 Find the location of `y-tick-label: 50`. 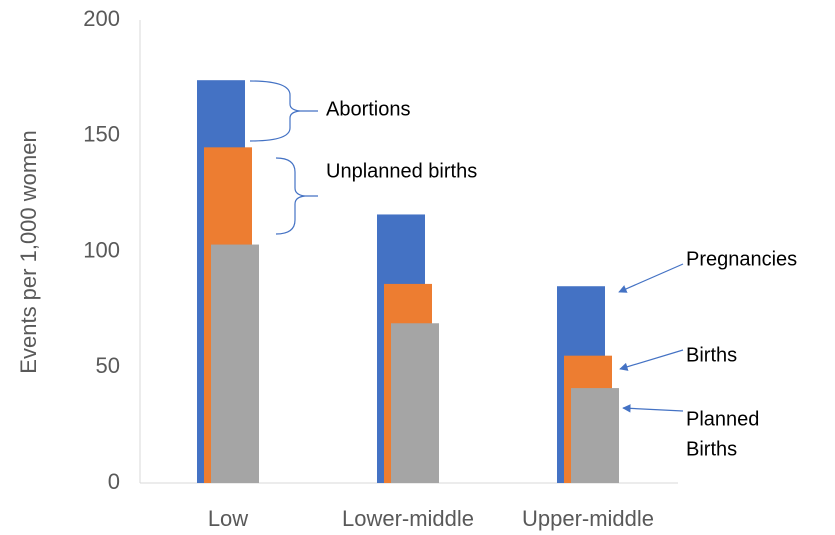

y-tick-label: 50 is located at coordinates (108, 365).